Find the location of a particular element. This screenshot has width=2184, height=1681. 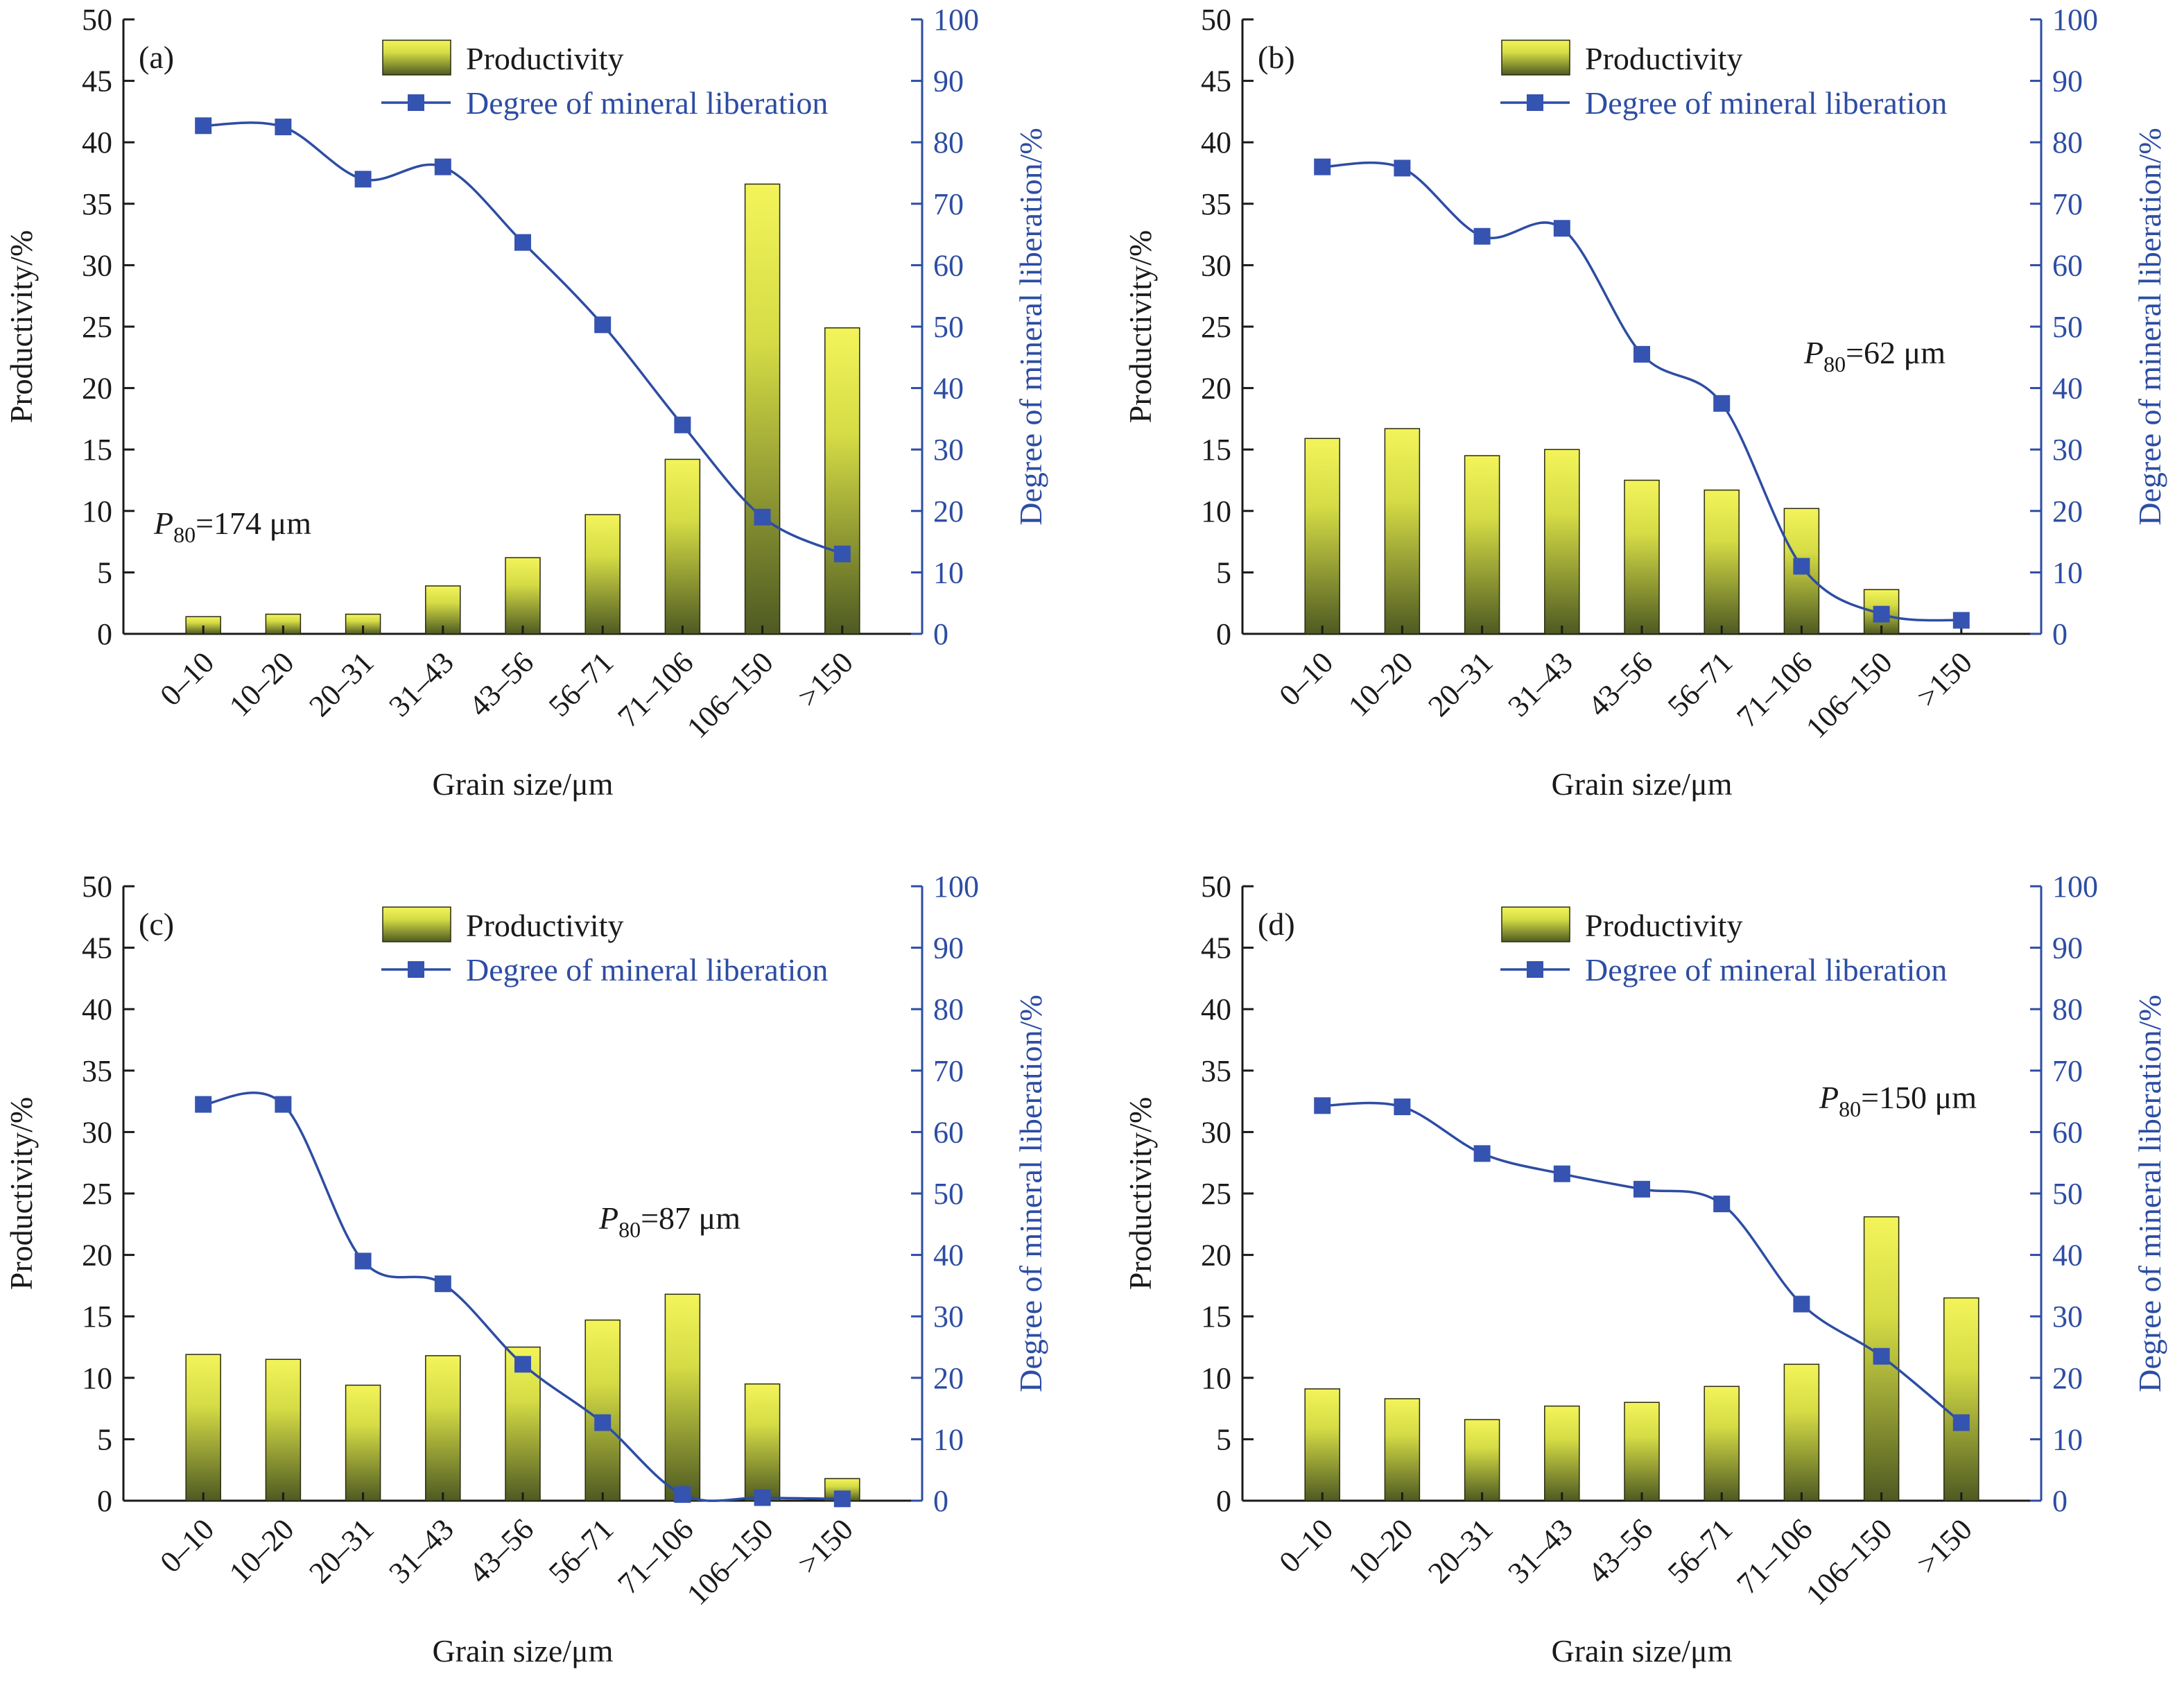

liberation-line is located at coordinates (522, 1297).